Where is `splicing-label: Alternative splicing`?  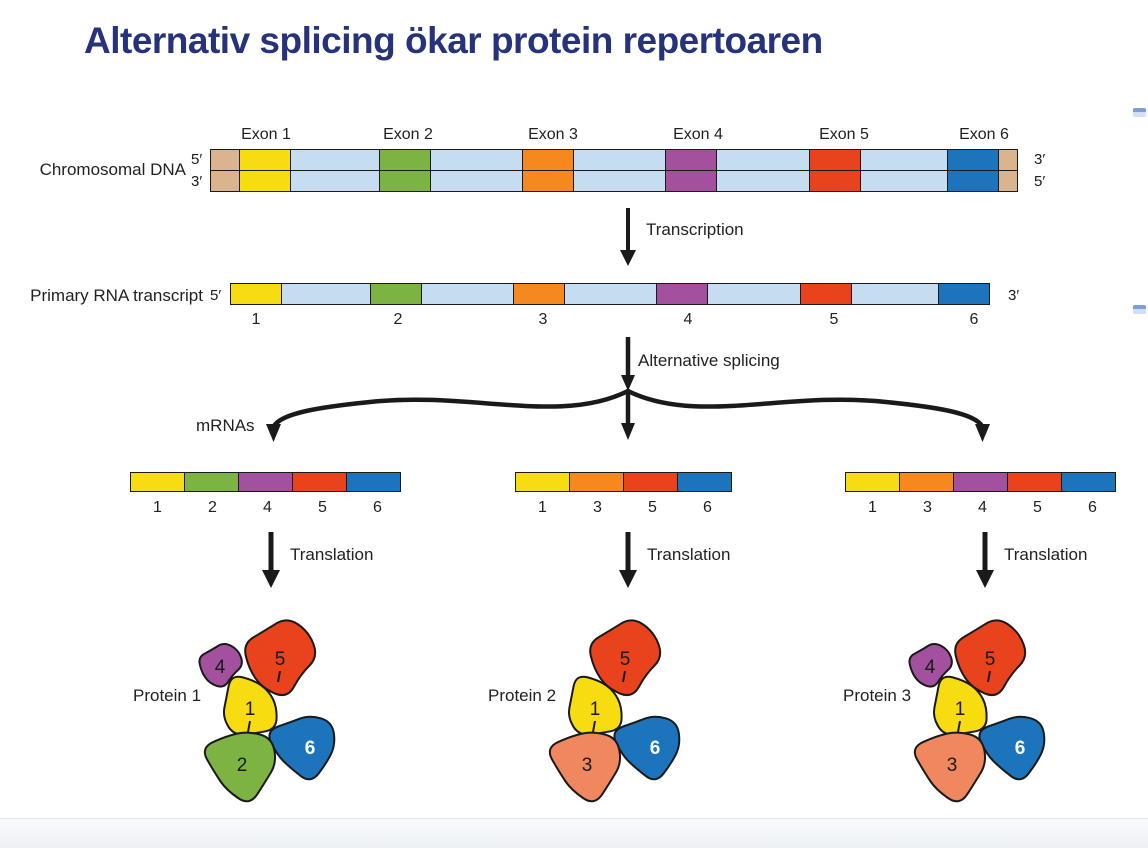 splicing-label: Alternative splicing is located at coordinates (709, 360).